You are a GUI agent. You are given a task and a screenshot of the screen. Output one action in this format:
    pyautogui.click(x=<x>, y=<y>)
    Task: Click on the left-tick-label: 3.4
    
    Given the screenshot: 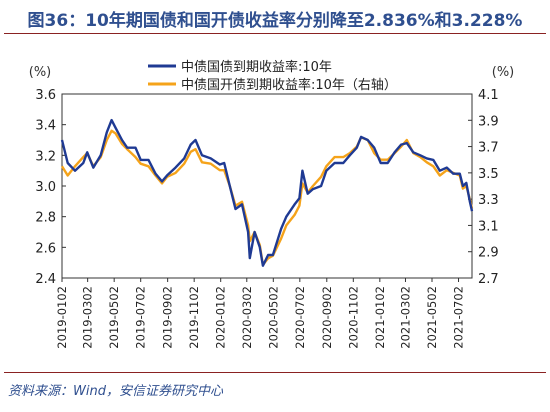 What is the action you would take?
    pyautogui.click(x=45, y=126)
    